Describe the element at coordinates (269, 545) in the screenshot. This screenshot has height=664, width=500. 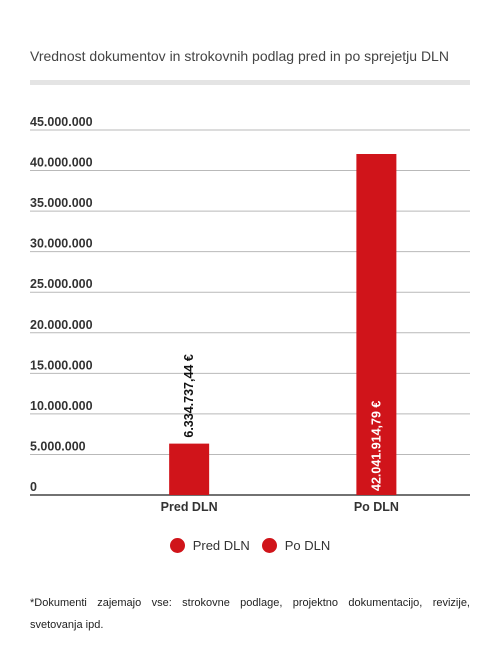
I see `legend-swatch-po` at that location.